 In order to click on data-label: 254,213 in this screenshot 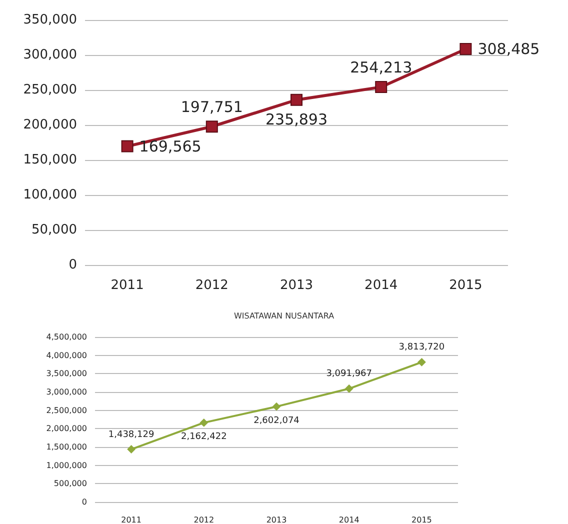, I will do `click(381, 67)`.